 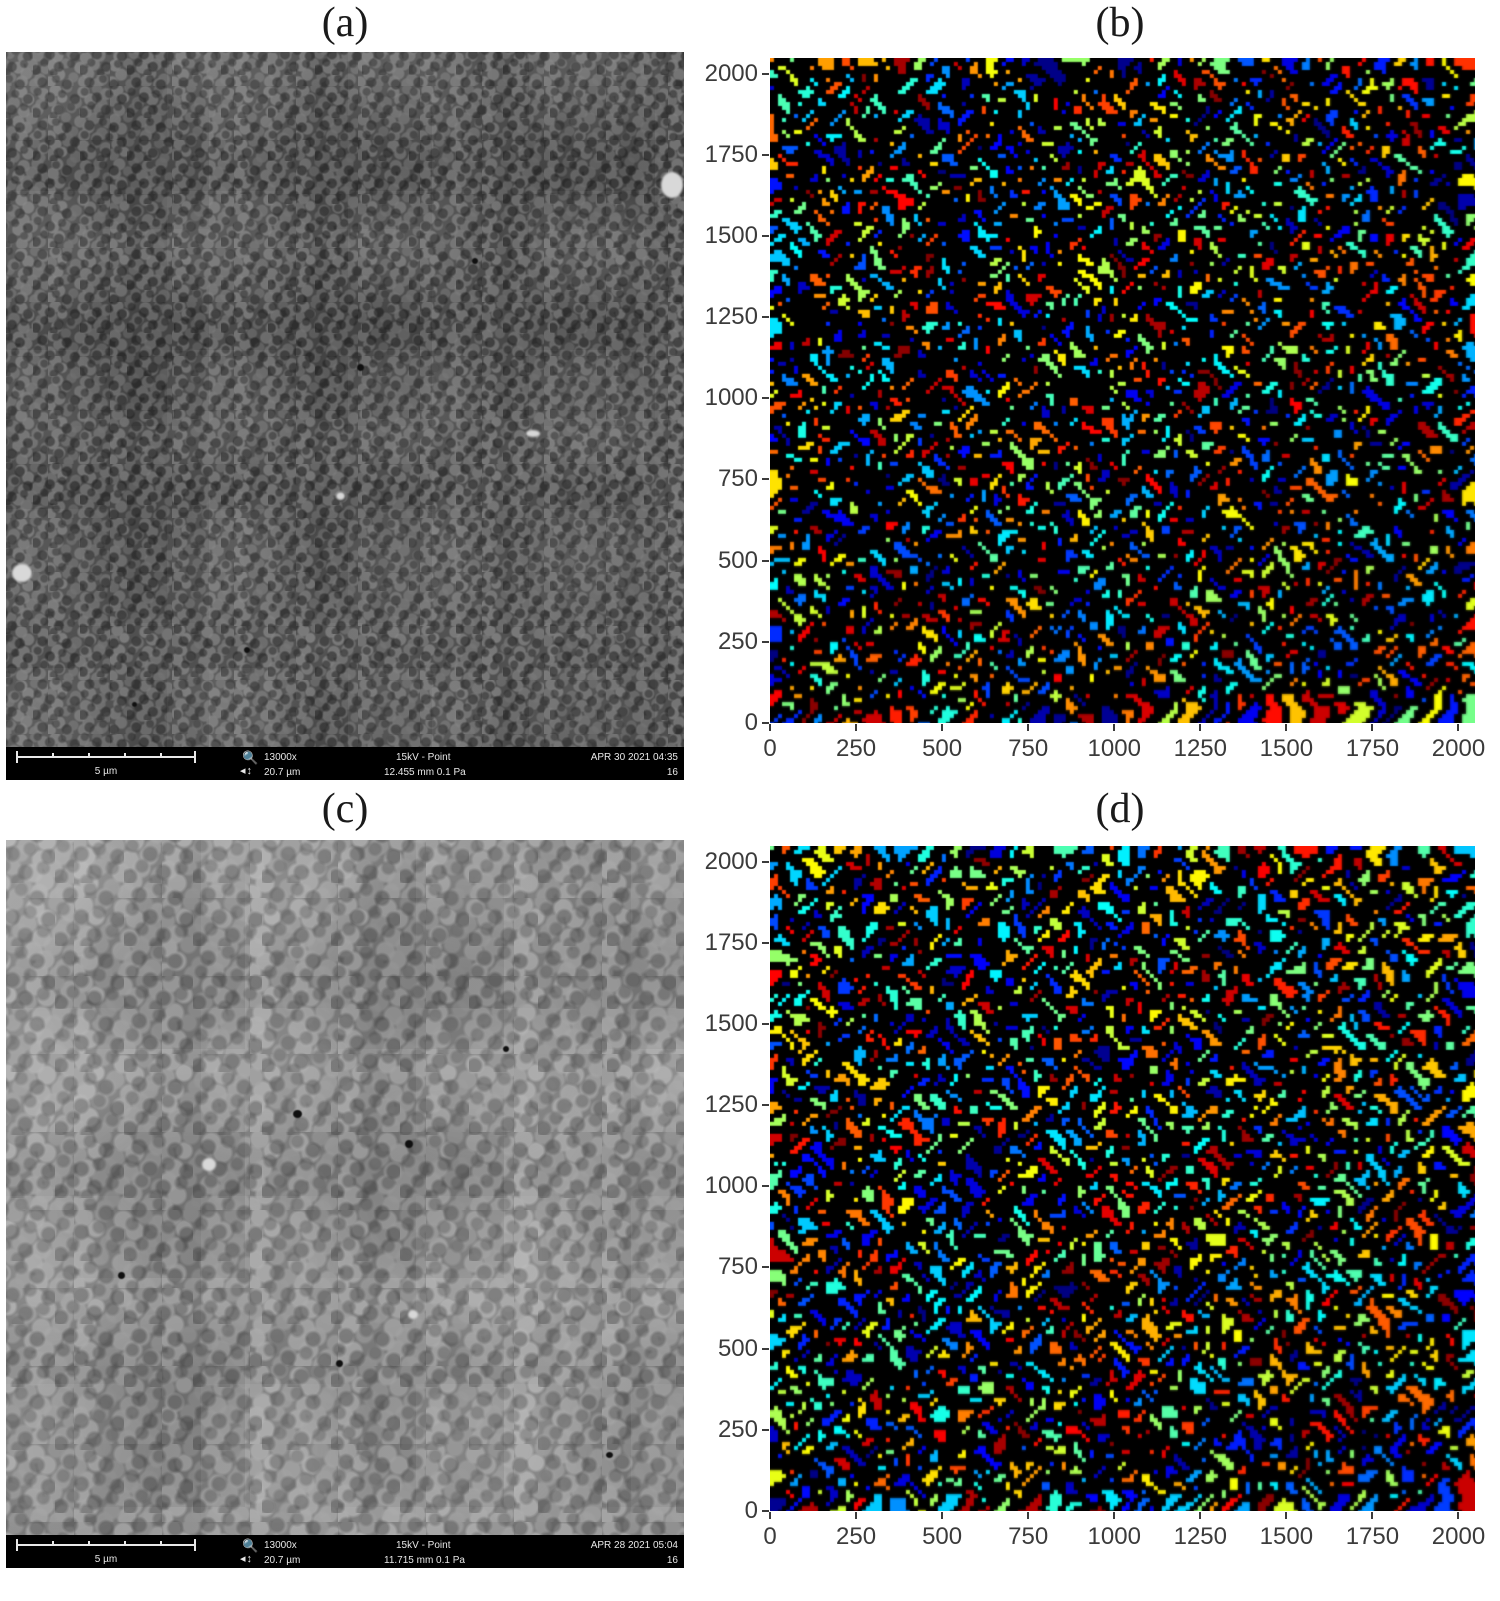 What do you see at coordinates (424, 1560) in the screenshot?
I see `working-distance-value-c: 11.715 mm 0.1 Pa` at bounding box center [424, 1560].